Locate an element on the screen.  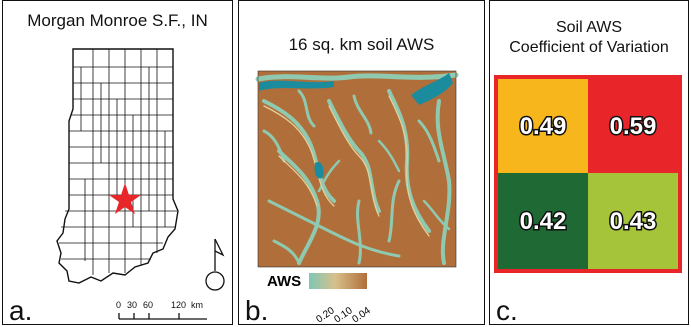
panel-c-title-line2: Coefficient of Variation is located at coordinates (589, 47).